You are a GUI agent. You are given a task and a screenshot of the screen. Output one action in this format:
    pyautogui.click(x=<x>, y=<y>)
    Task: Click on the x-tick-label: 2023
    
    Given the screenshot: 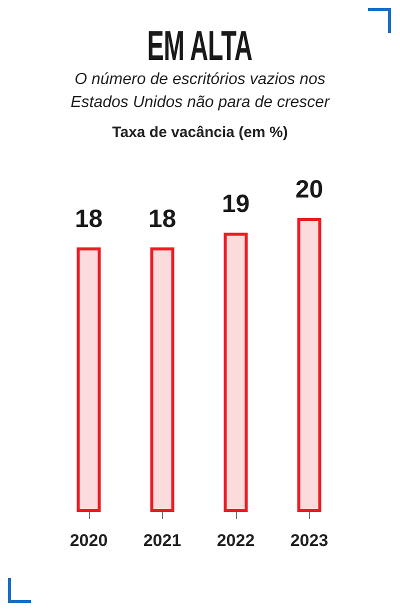 What is the action you would take?
    pyautogui.click(x=309, y=540)
    